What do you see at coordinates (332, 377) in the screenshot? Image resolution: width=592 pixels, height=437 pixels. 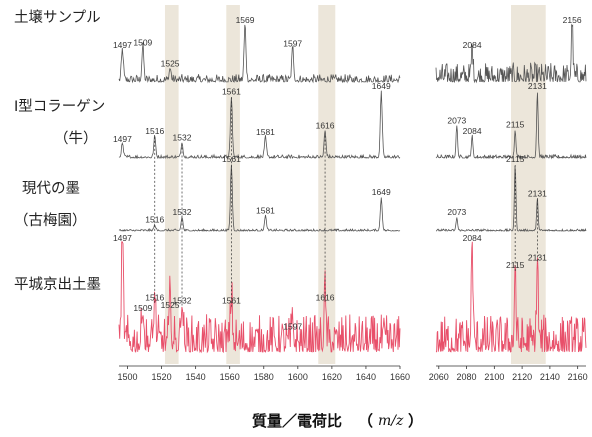 I see `x-tick-label: 1620` at bounding box center [332, 377].